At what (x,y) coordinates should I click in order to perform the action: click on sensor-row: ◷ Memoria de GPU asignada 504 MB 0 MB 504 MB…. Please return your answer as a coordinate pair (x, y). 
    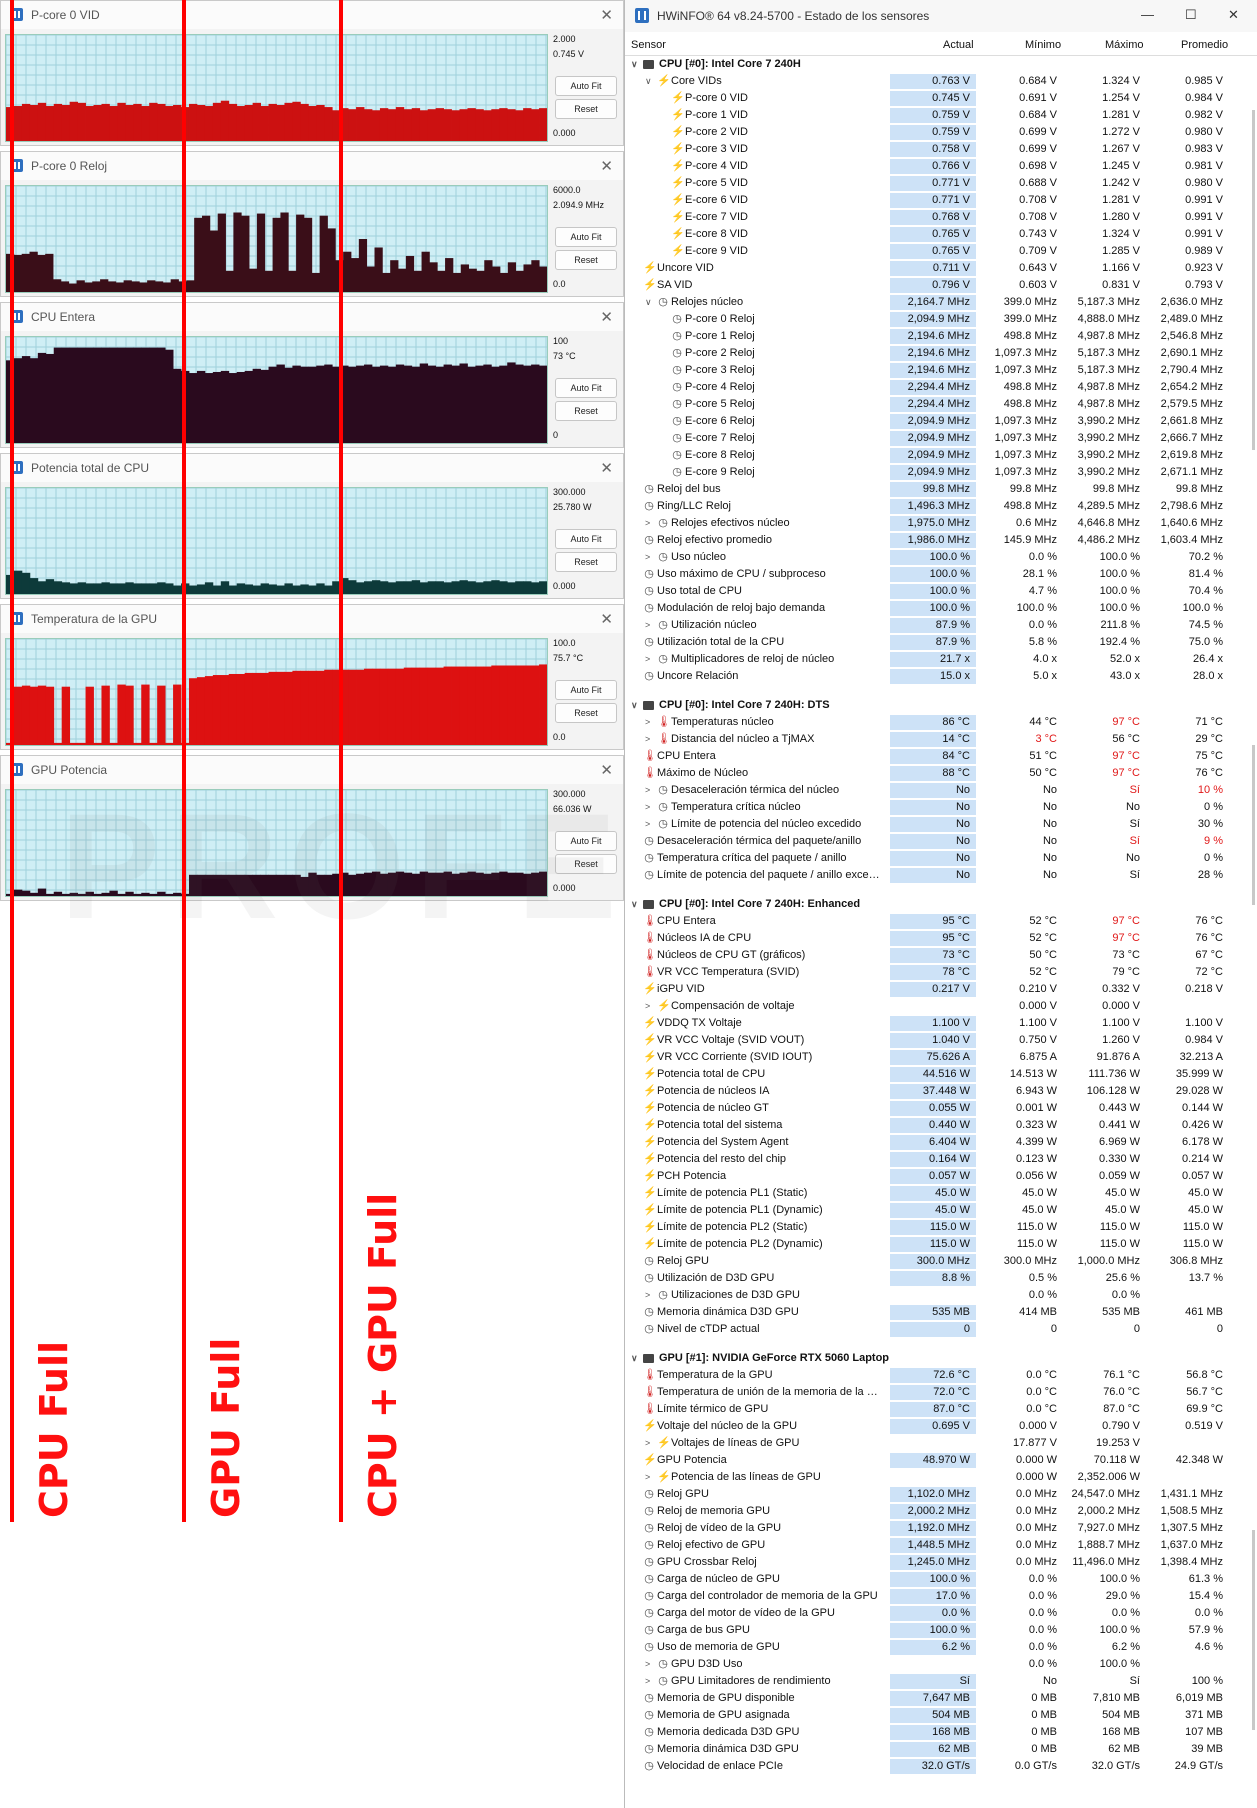
    Looking at the image, I should click on (934, 1715).